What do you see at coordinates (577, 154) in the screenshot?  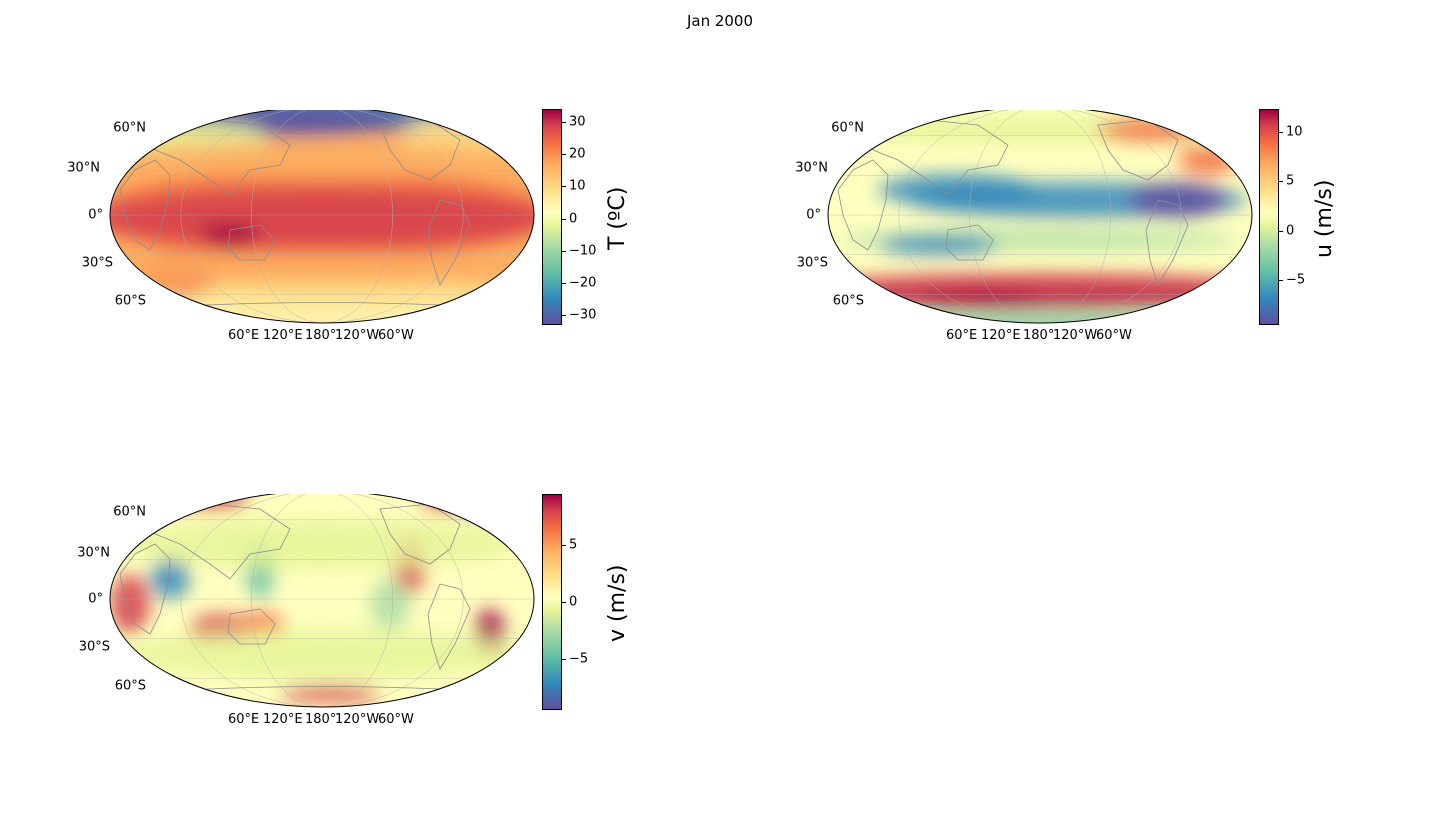 I see `colorbar-tick-label: 20` at bounding box center [577, 154].